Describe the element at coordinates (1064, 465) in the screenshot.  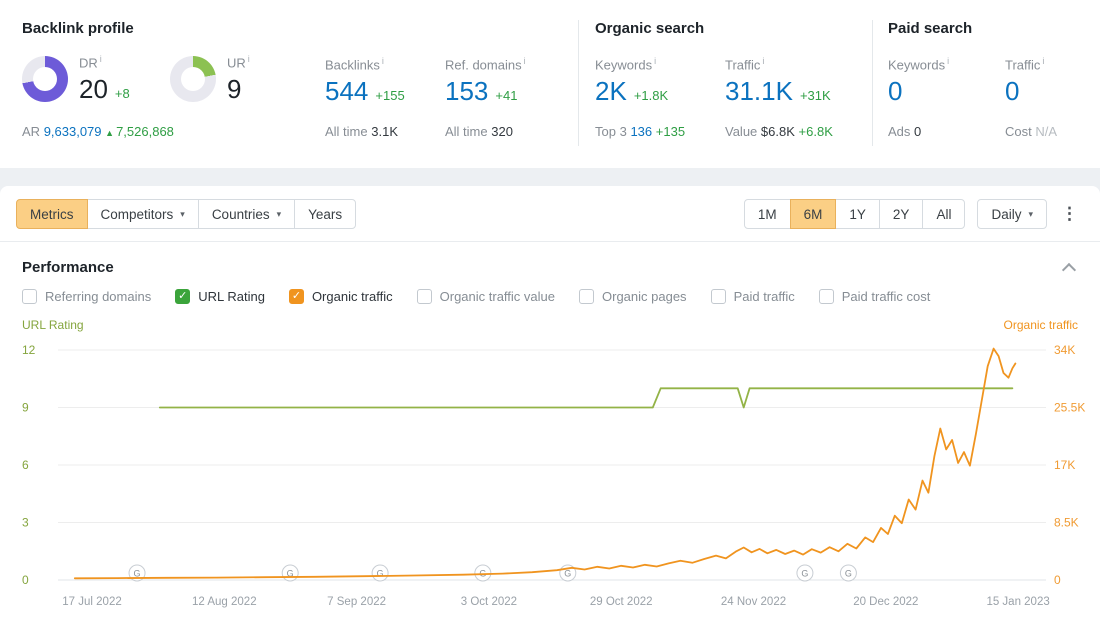
I see `right-axis-tick: 17K` at that location.